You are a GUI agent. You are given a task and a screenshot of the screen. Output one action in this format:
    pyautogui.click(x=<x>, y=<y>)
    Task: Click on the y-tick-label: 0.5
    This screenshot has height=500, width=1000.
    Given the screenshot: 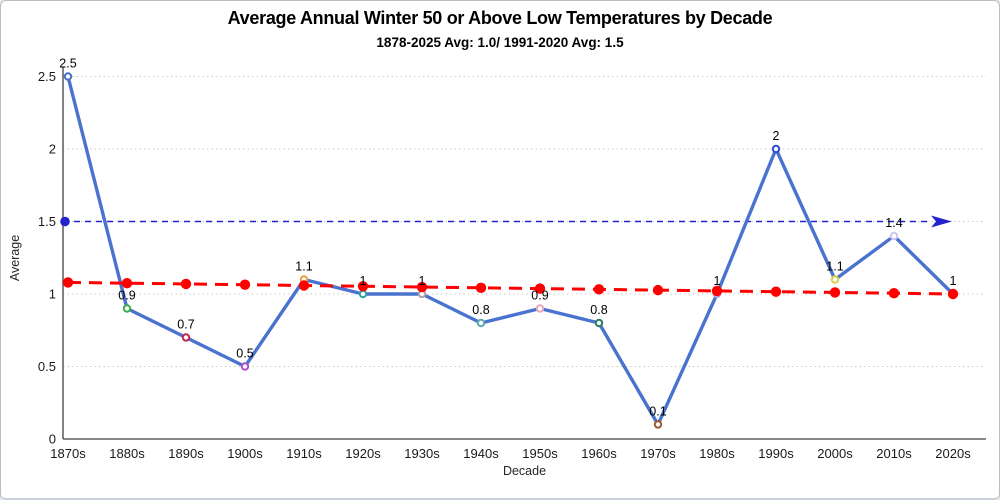 What is the action you would take?
    pyautogui.click(x=47, y=366)
    